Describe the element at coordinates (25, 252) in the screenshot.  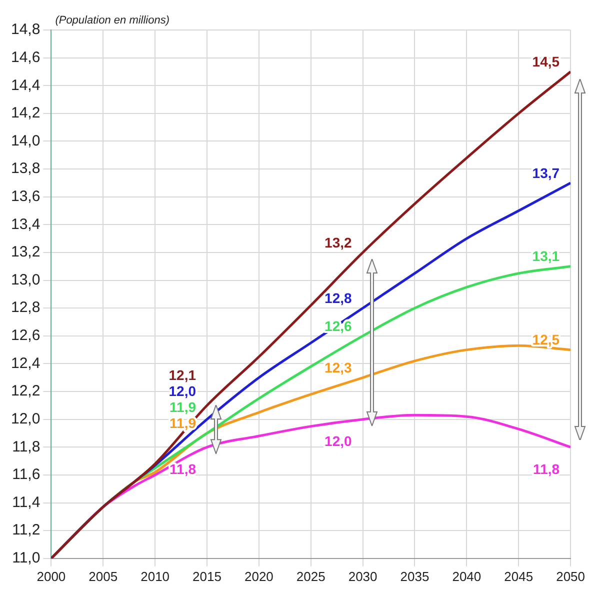
I see `y-tick-label: 13,2` at that location.